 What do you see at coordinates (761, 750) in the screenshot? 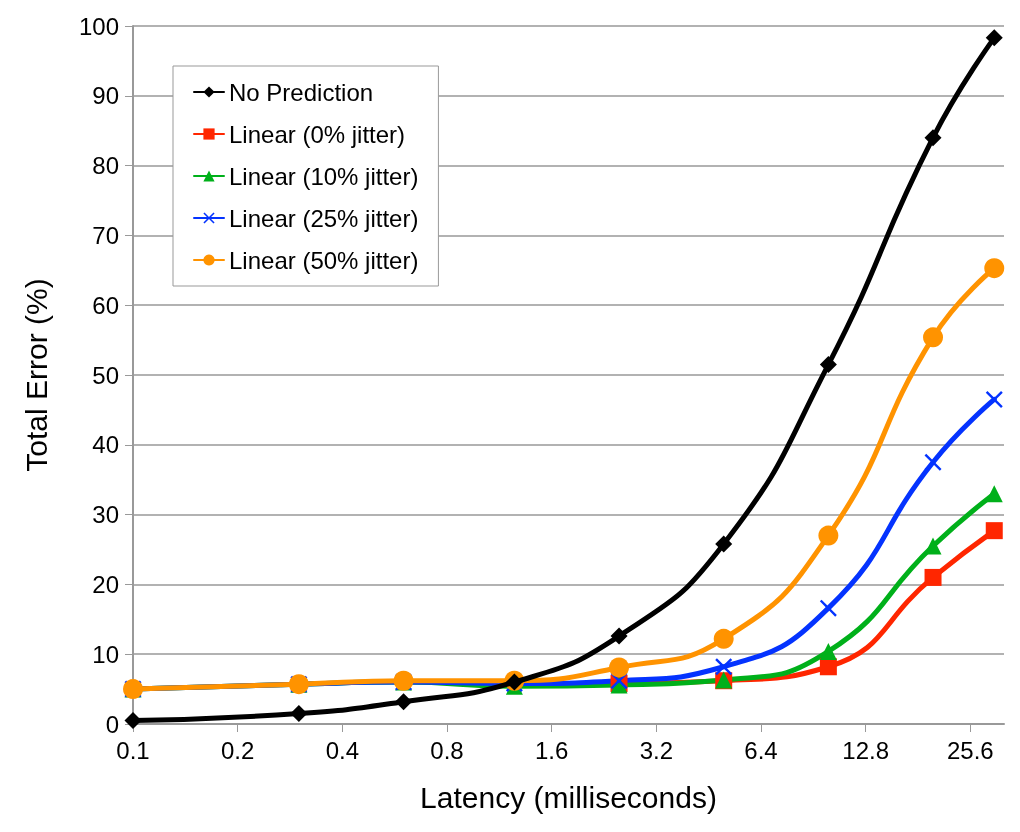
I see `x-tick-label: 6.4` at bounding box center [761, 750].